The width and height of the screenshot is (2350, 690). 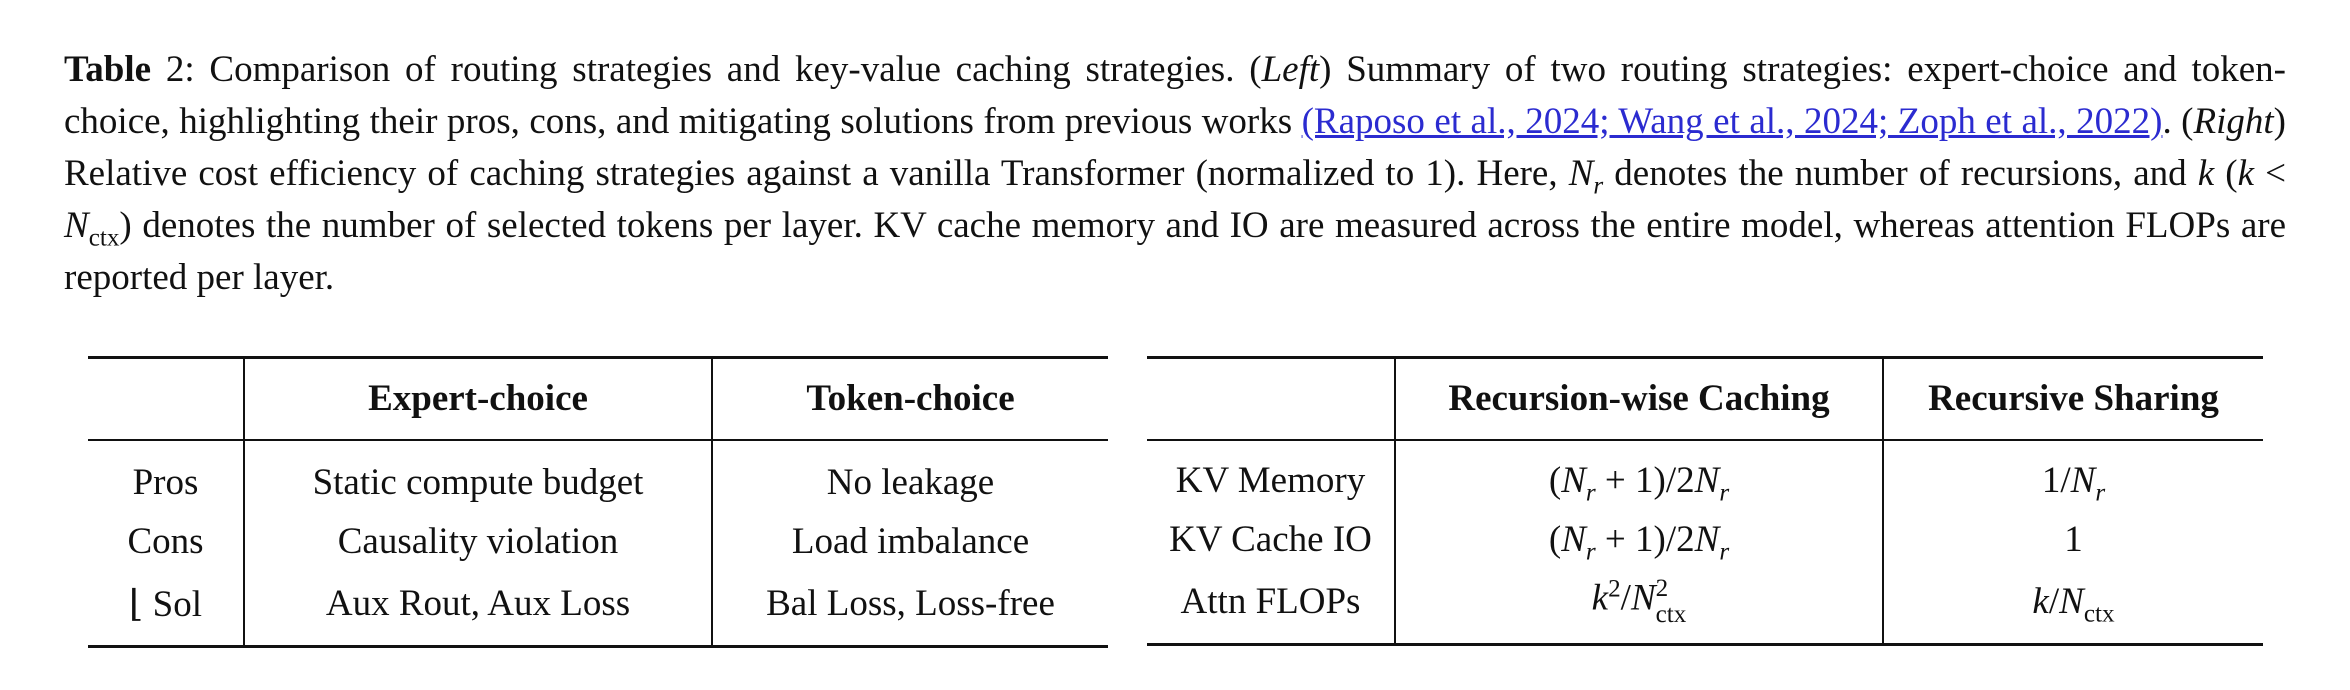 What do you see at coordinates (2072, 398) in the screenshot?
I see `header-recursive-sharing: Recursive Sharing` at bounding box center [2072, 398].